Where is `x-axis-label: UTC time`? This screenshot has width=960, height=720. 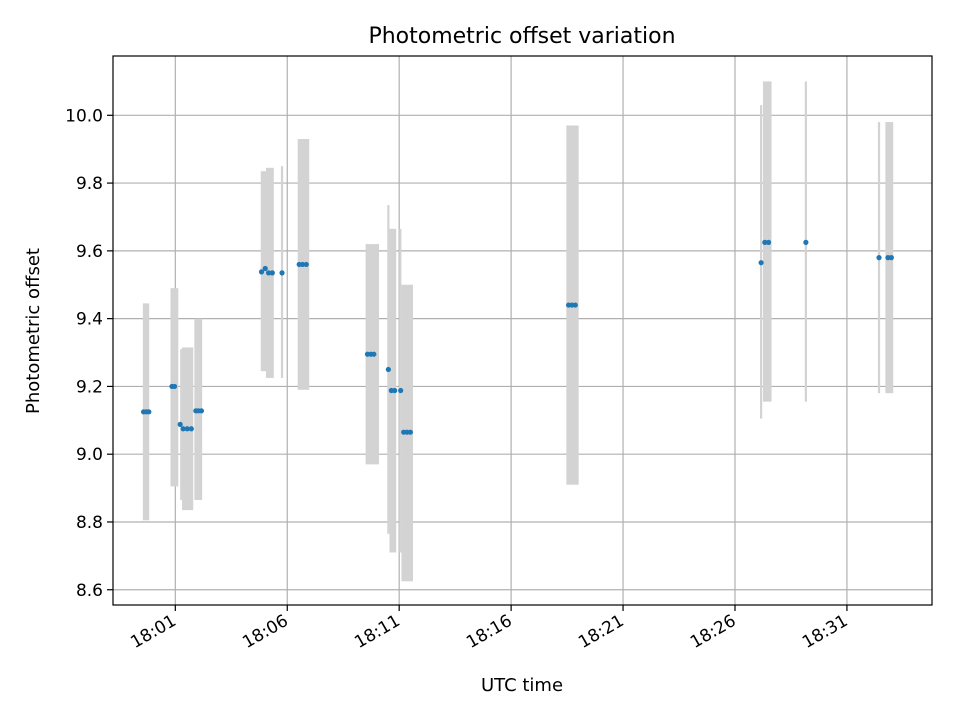 x-axis-label: UTC time is located at coordinates (522, 685).